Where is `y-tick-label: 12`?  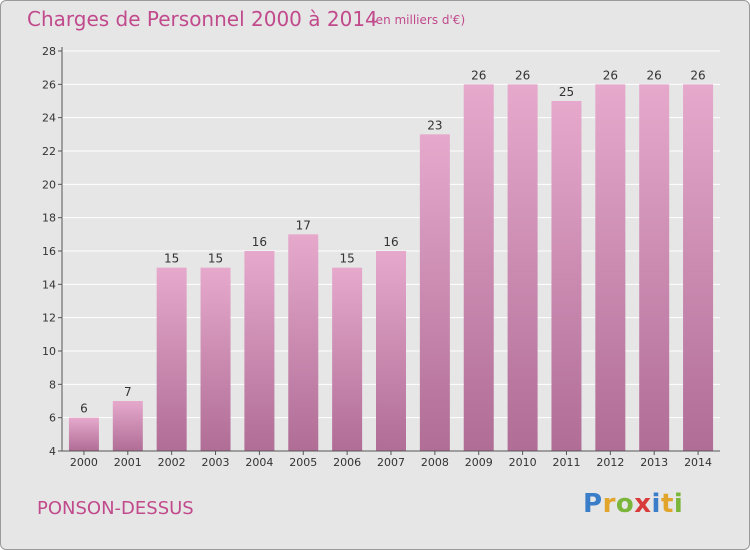
y-tick-label: 12 is located at coordinates (49, 318).